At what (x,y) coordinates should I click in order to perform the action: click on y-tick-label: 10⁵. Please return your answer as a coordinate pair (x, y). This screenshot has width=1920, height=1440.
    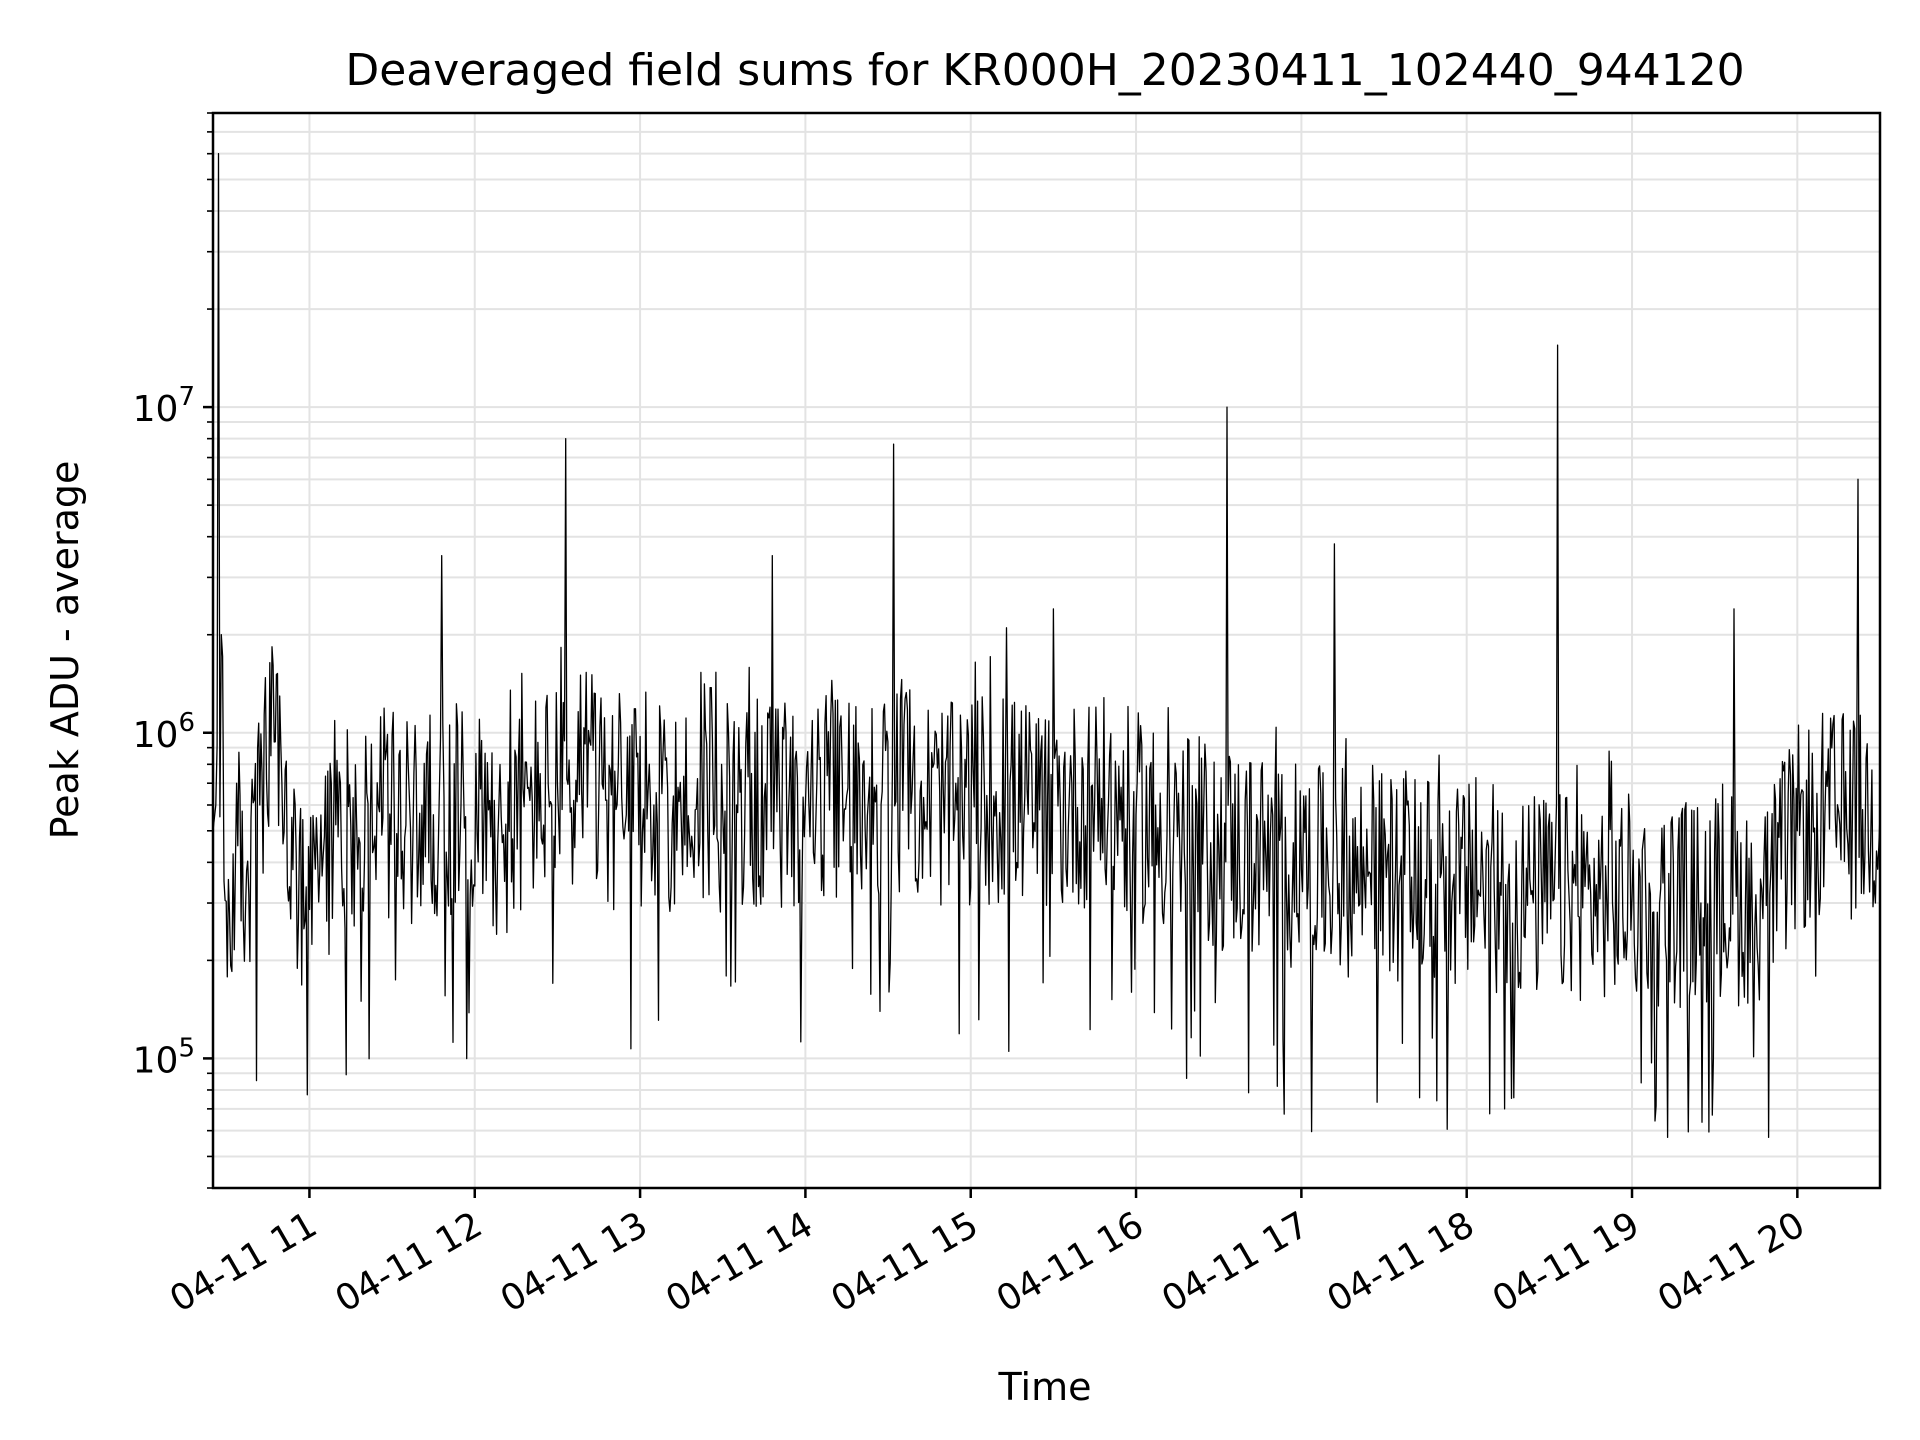
    Looking at the image, I should click on (164, 1057).